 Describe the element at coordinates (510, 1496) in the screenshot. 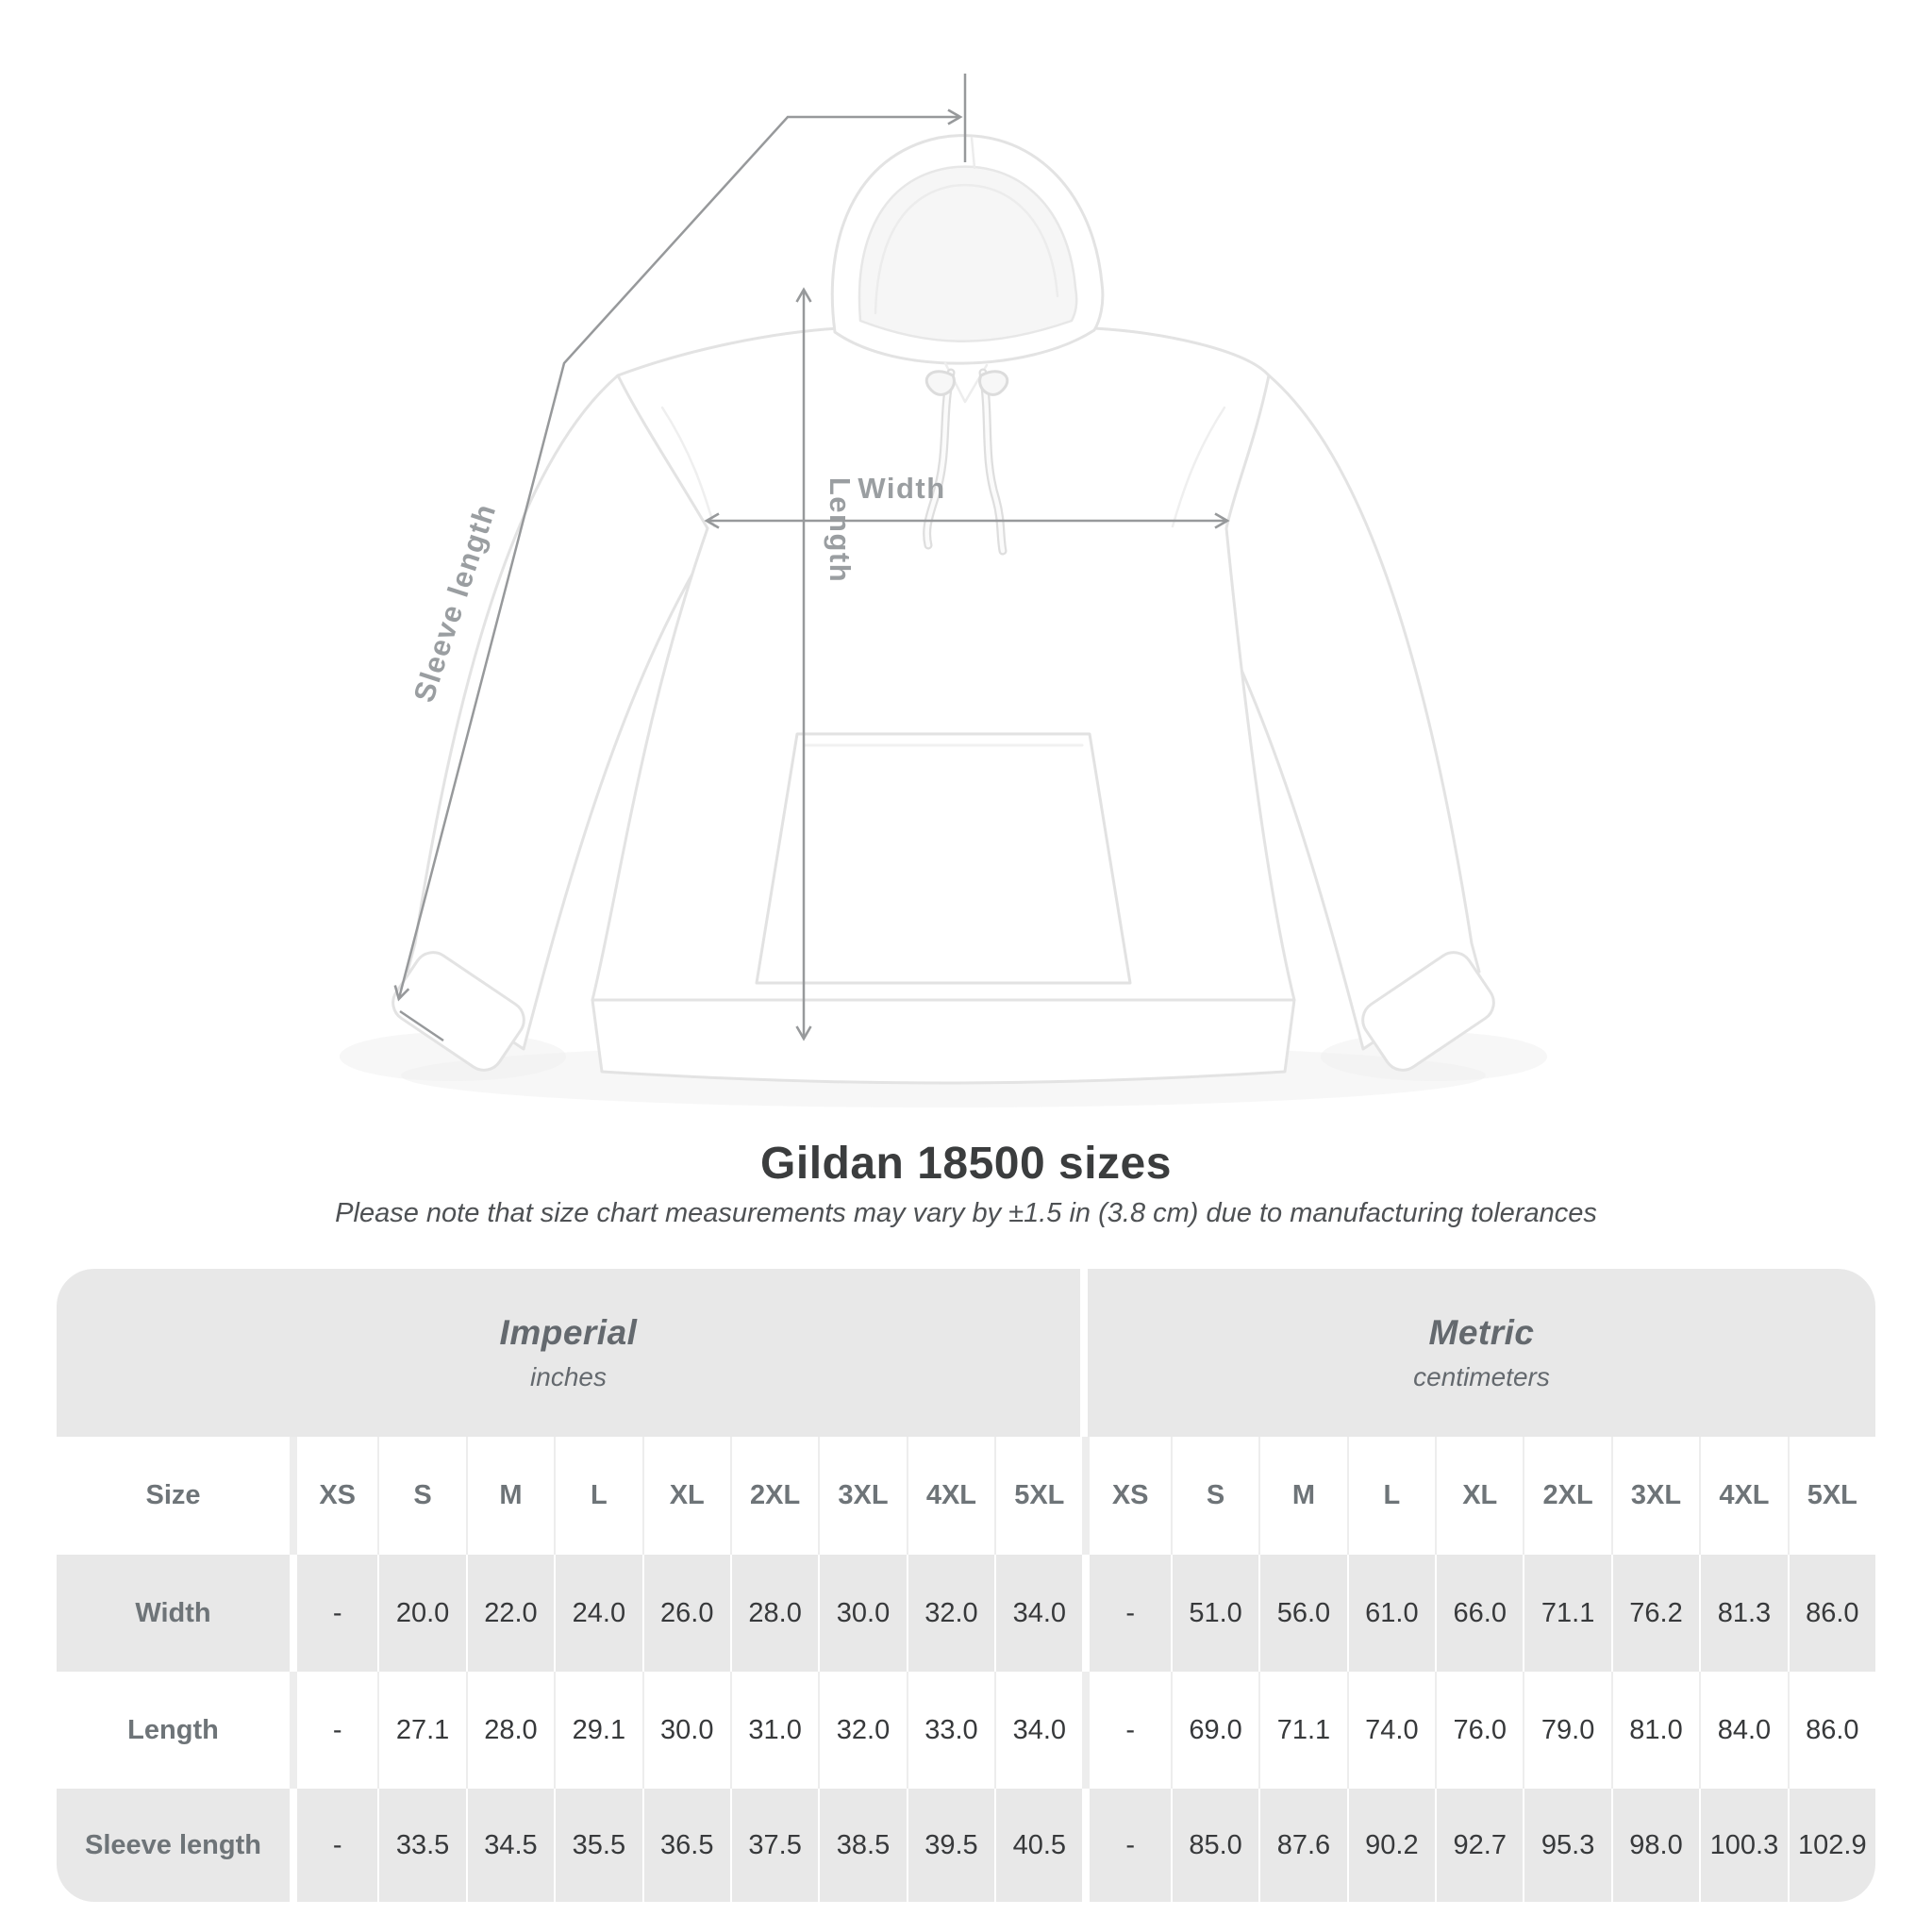

I see `size-header-imperial-m: M` at that location.